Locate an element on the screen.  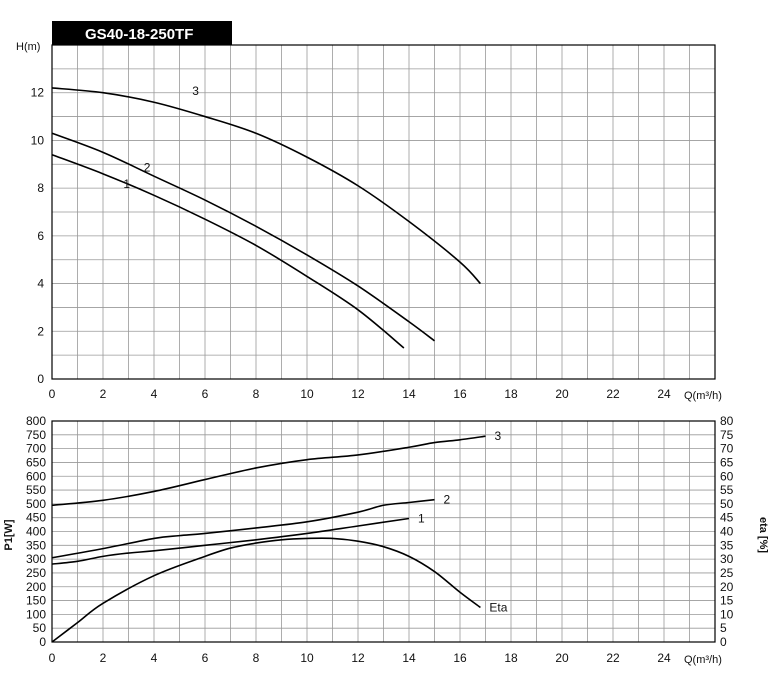
chart-title: GS40-18-250TF is located at coordinates (139, 34).